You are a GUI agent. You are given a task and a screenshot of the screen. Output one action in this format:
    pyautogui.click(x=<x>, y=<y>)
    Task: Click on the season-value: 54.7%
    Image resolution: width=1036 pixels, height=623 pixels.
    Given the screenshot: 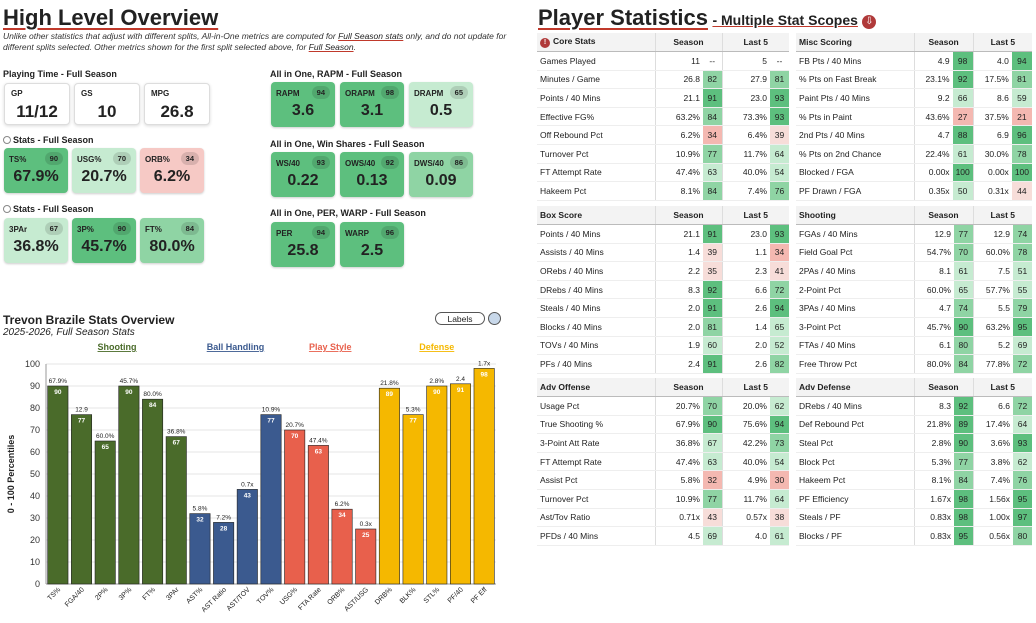 What is the action you would take?
    pyautogui.click(x=933, y=253)
    